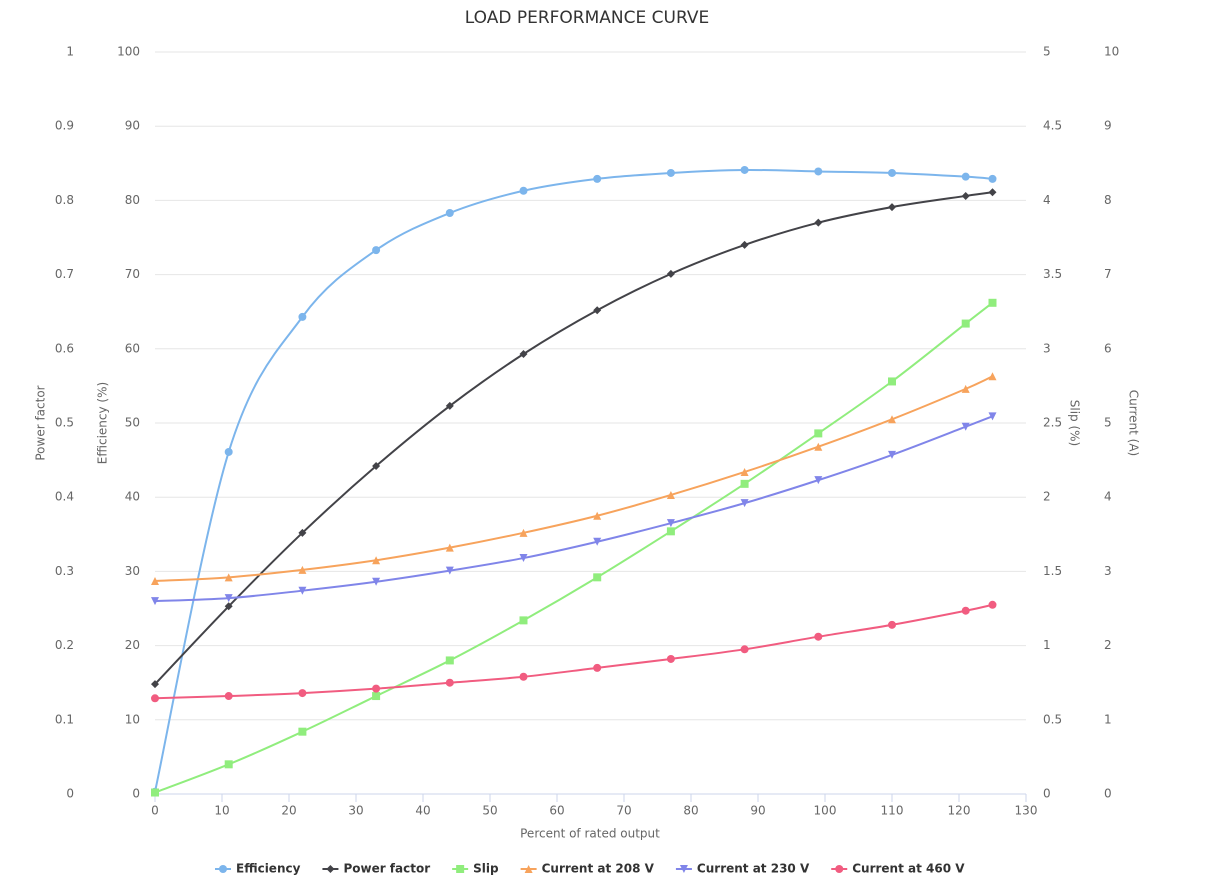 The width and height of the screenshot is (1213, 888). What do you see at coordinates (587, 18) in the screenshot?
I see `chart-title: LOAD PERFORMANCE CURVE` at bounding box center [587, 18].